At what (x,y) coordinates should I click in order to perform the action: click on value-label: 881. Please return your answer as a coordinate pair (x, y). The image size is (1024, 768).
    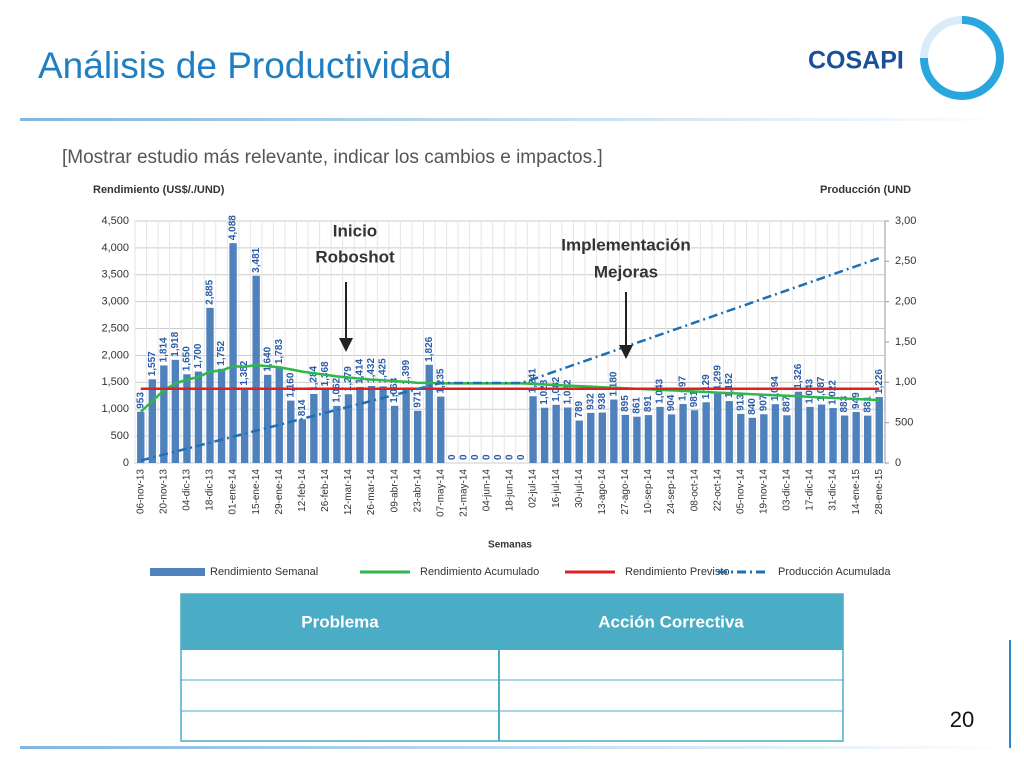
    Looking at the image, I should click on (867, 403).